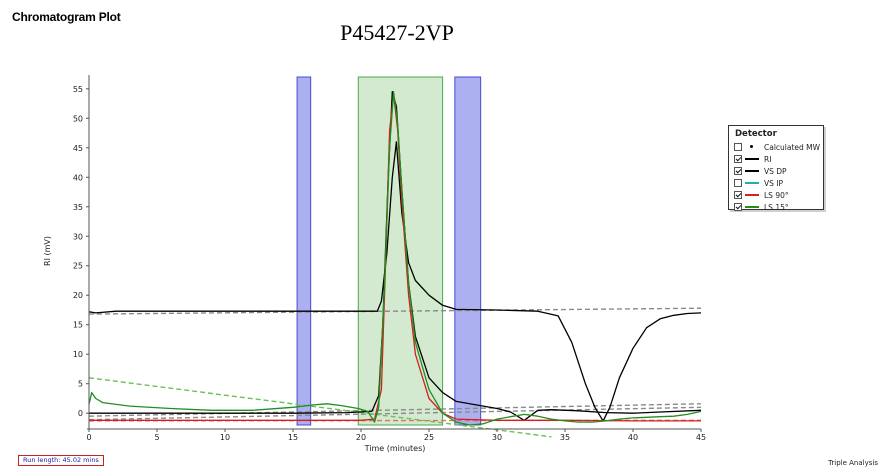 This screenshot has height=468, width=878. What do you see at coordinates (429, 437) in the screenshot?
I see `x-tick-label: 25` at bounding box center [429, 437].